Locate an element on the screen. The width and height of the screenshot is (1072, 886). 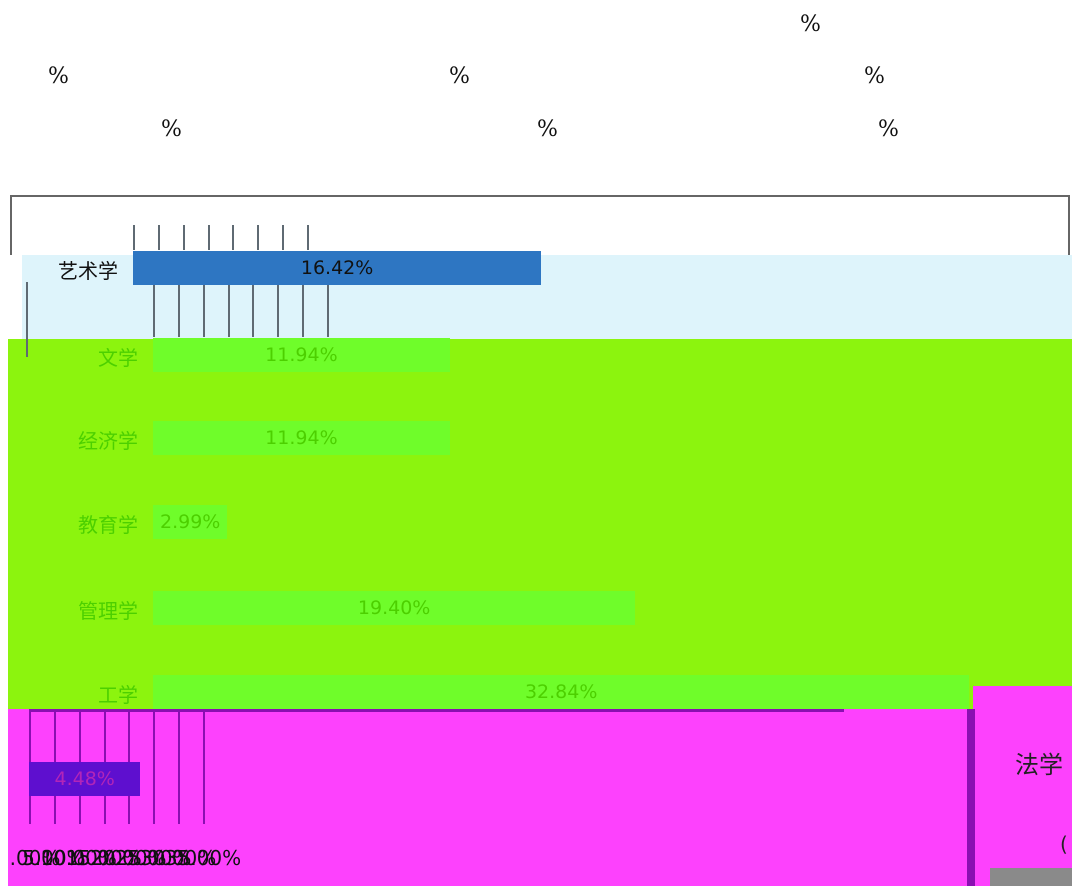
side-panel-frame is located at coordinates (971, 797).